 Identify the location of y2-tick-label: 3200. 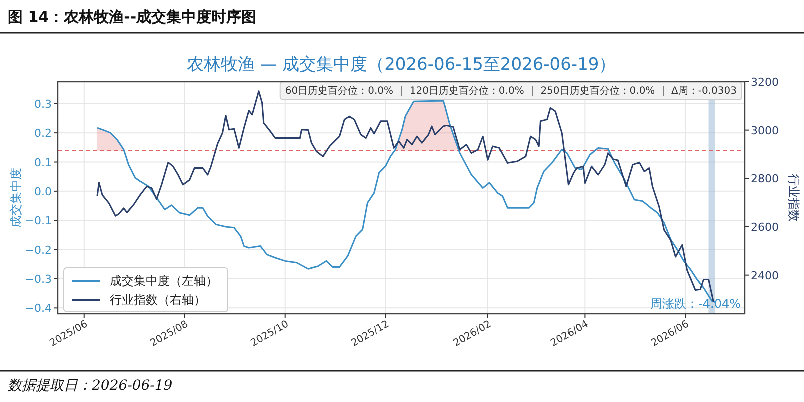
(765, 82).